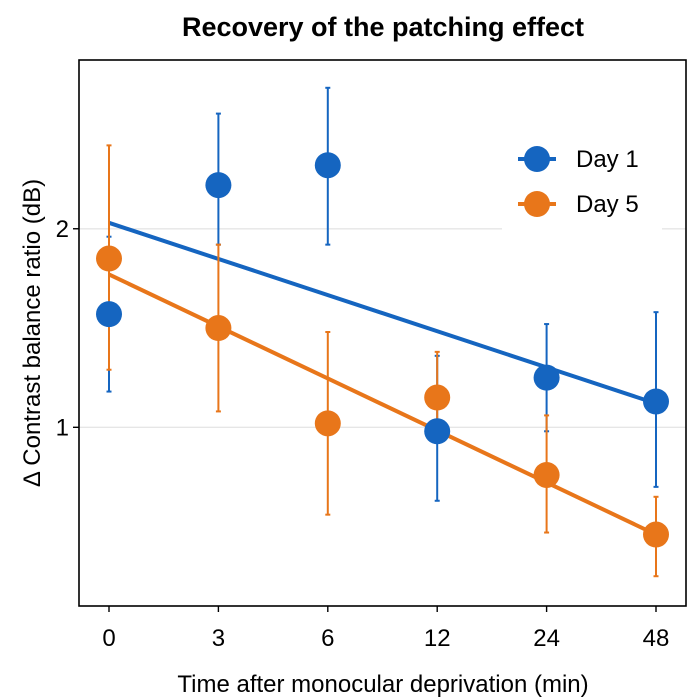 The image size is (700, 700). I want to click on x-tick-label: 0, so click(108, 638).